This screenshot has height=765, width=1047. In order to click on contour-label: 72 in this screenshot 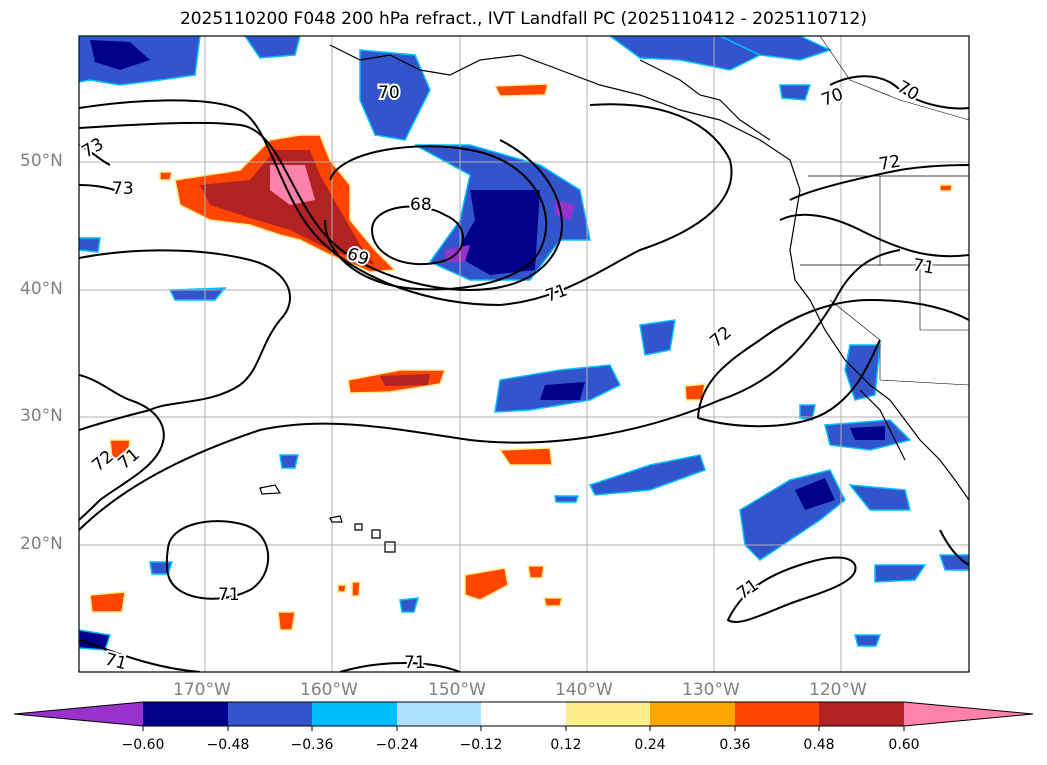, I will do `click(889, 162)`.